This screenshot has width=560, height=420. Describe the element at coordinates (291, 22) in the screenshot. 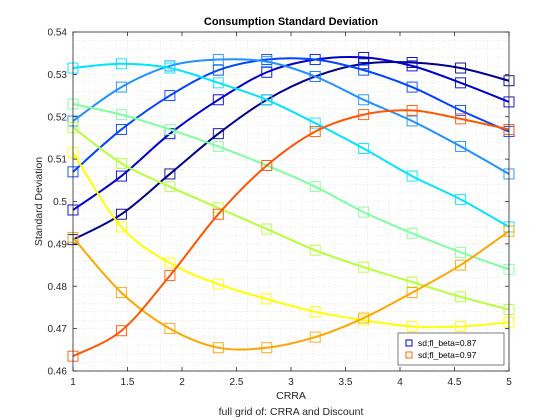

I see `chart-title: Consumption Standard Deviation` at that location.